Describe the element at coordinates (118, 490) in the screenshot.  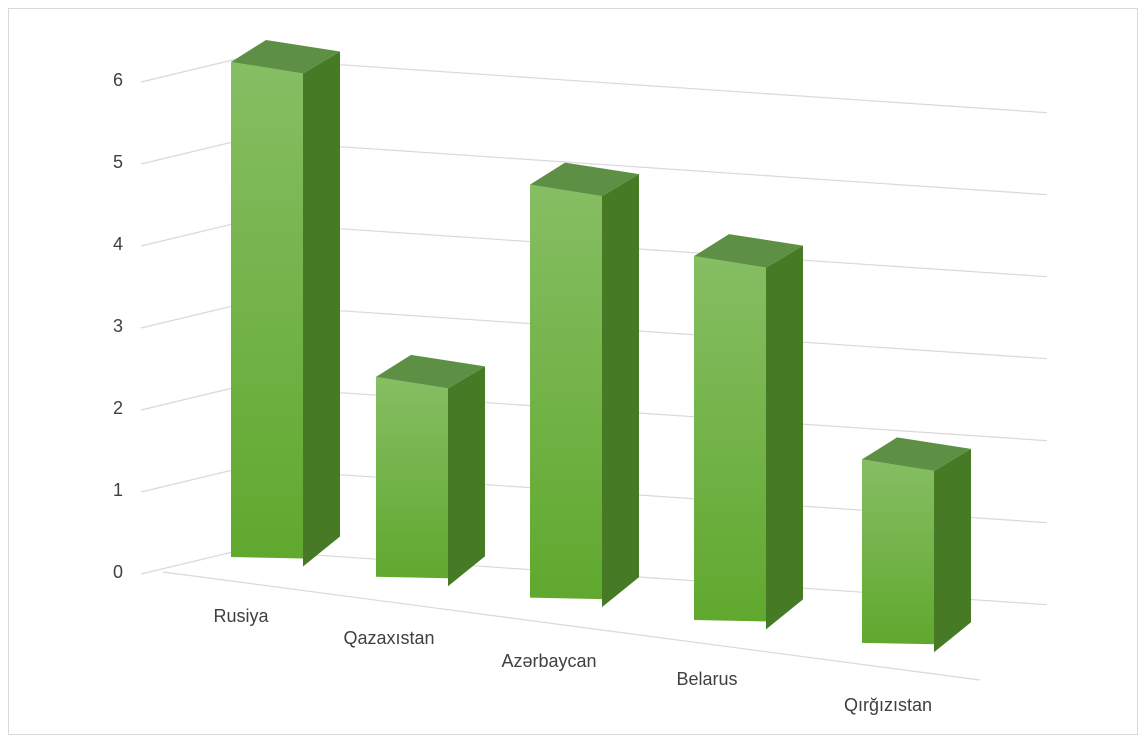
I see `y-tick-label: 1` at that location.